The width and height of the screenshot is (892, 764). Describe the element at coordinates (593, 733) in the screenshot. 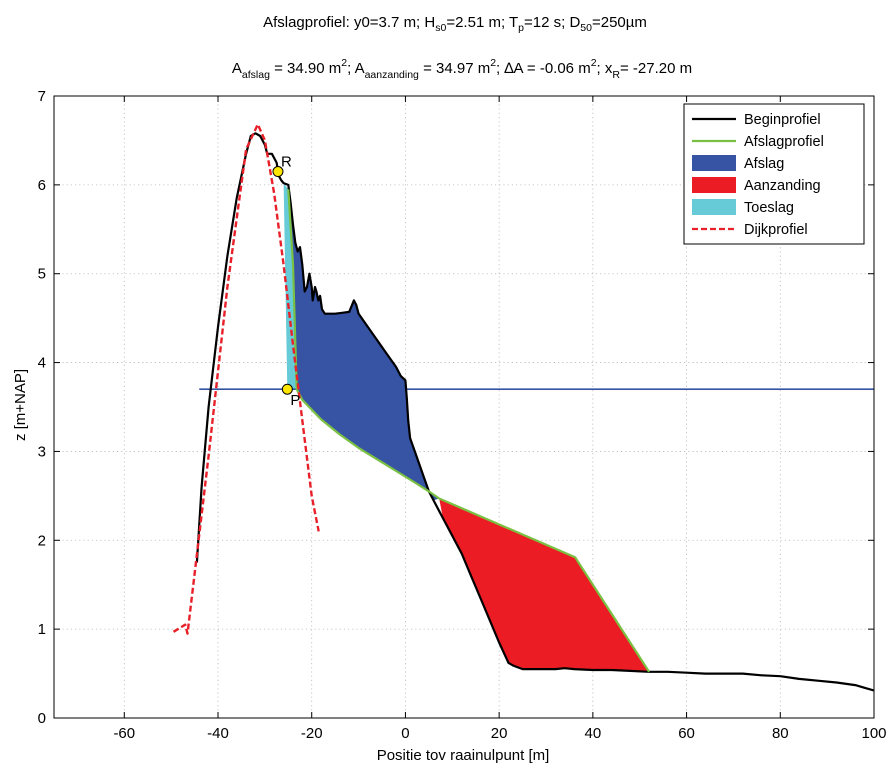

I see `x-tick-label: 40` at that location.